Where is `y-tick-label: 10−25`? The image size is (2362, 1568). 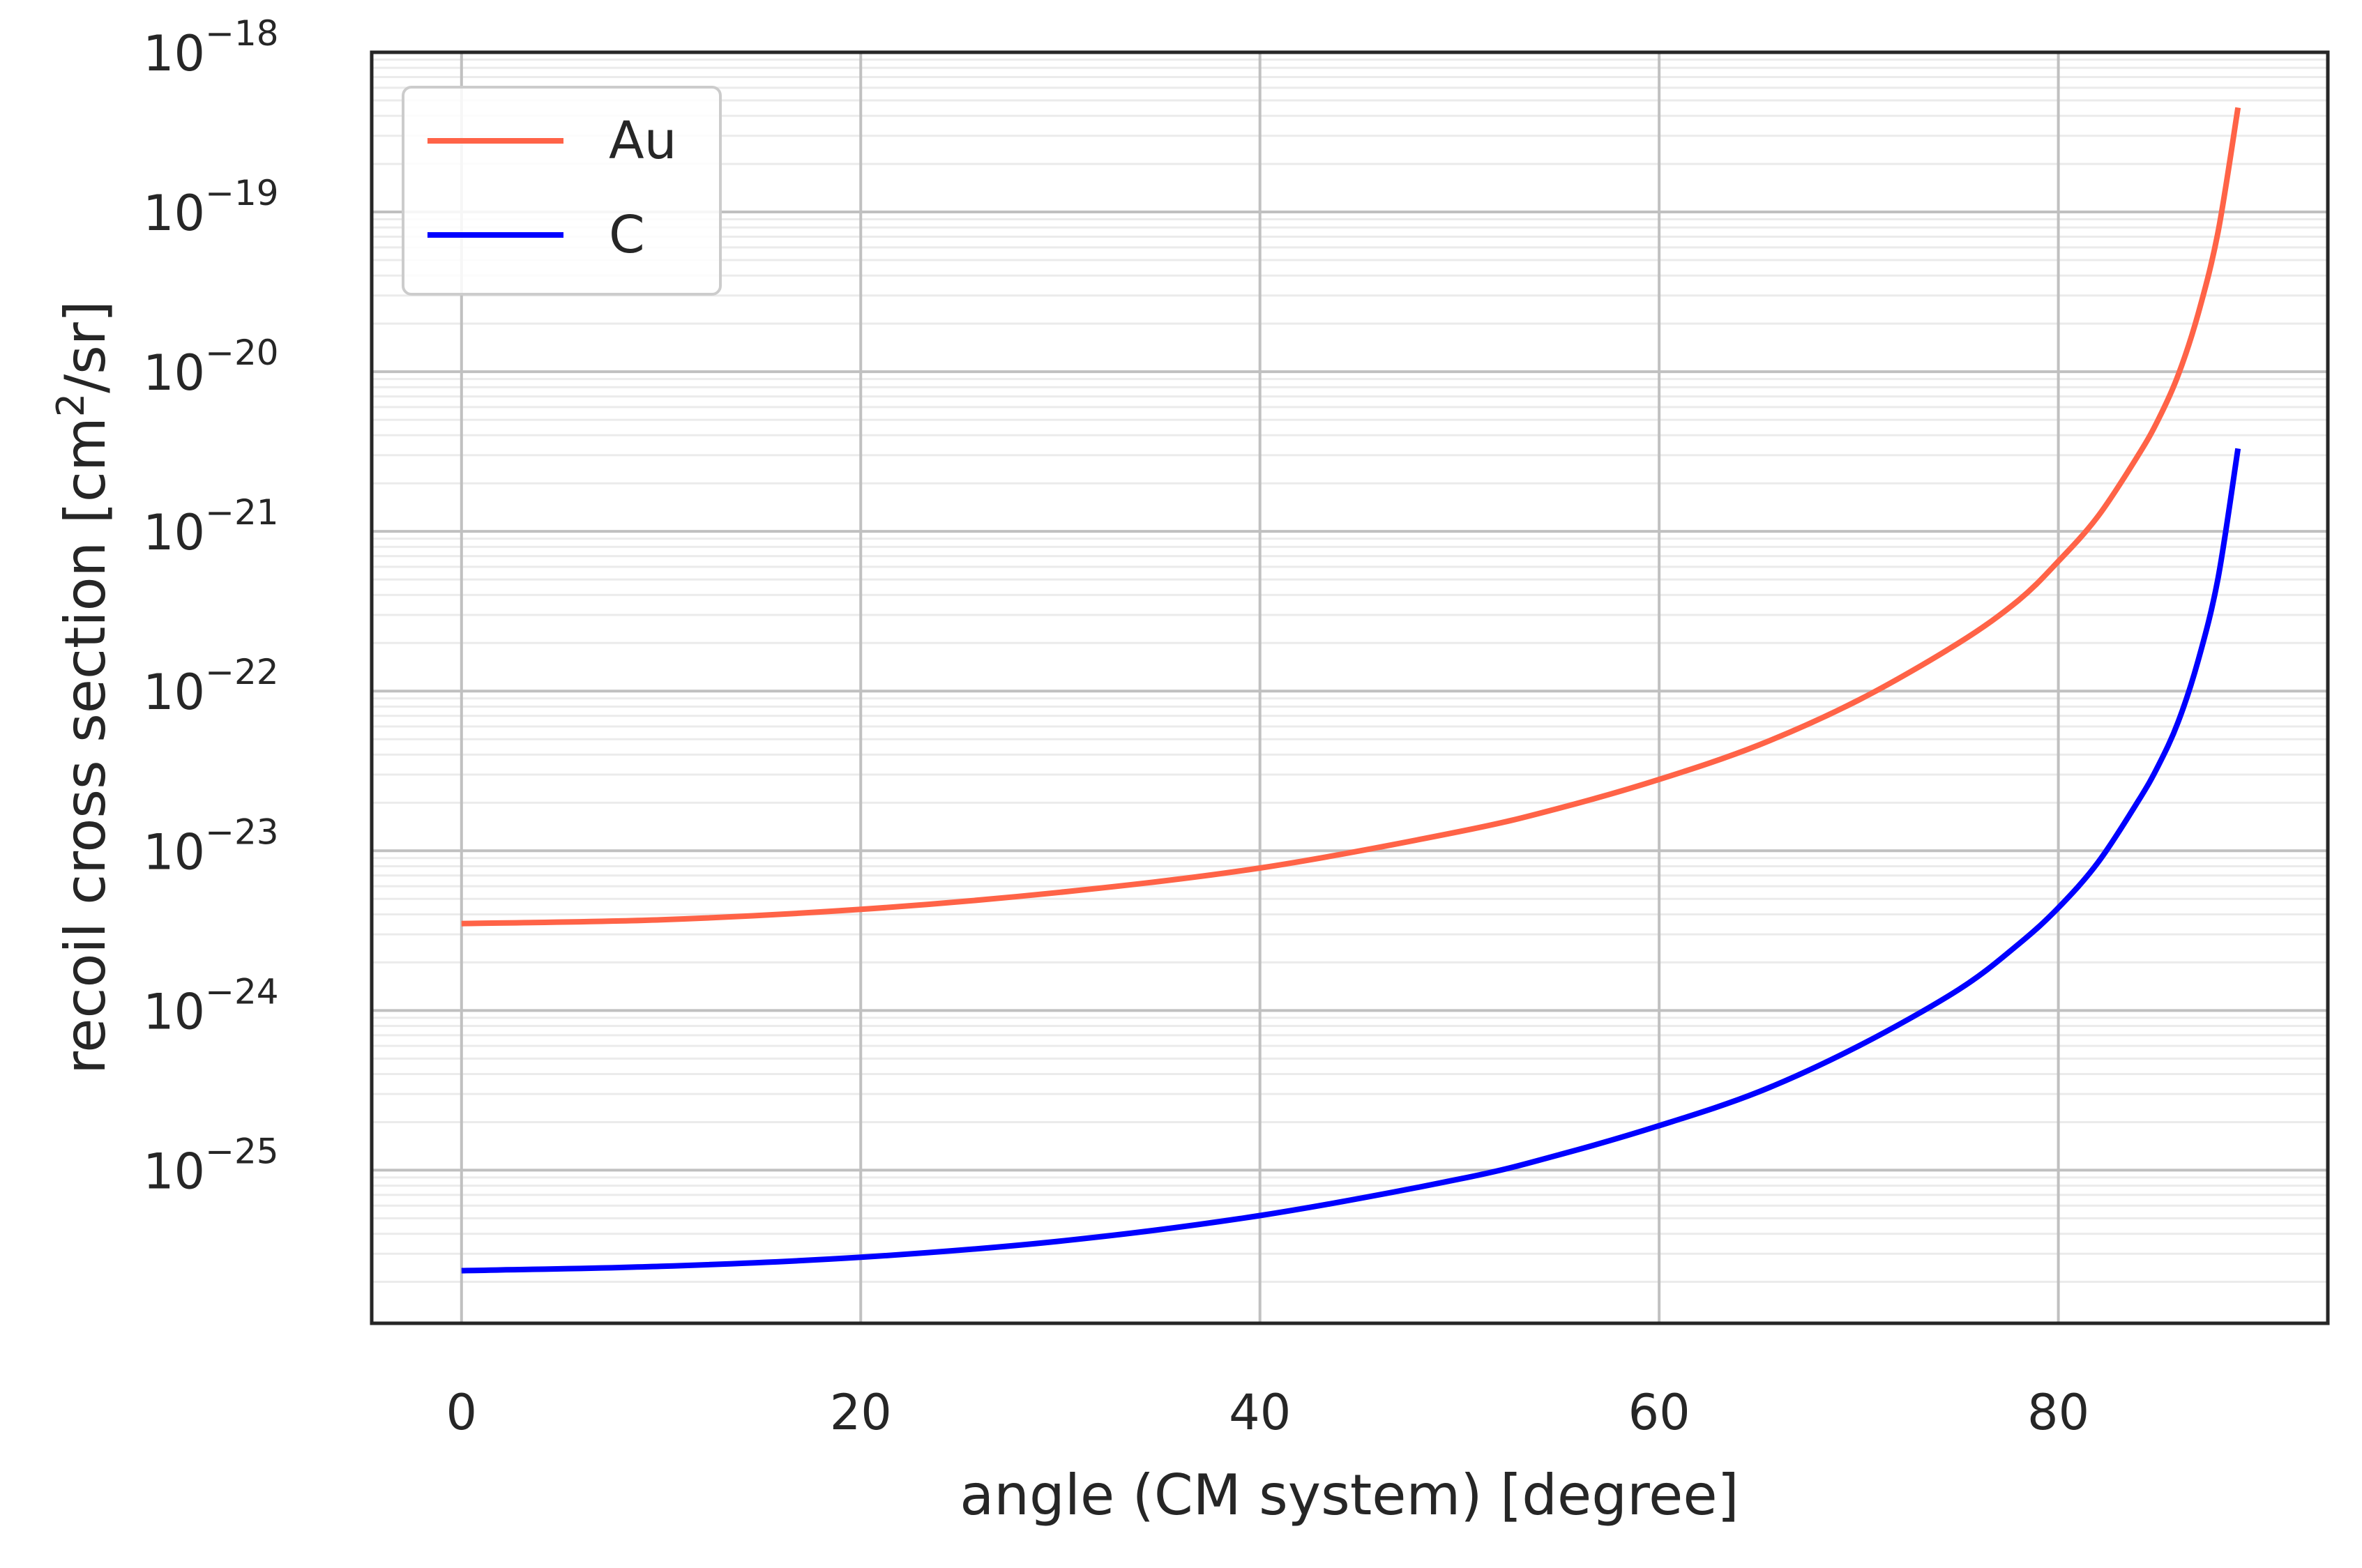
y-tick-label: 10−25 is located at coordinates (211, 1165).